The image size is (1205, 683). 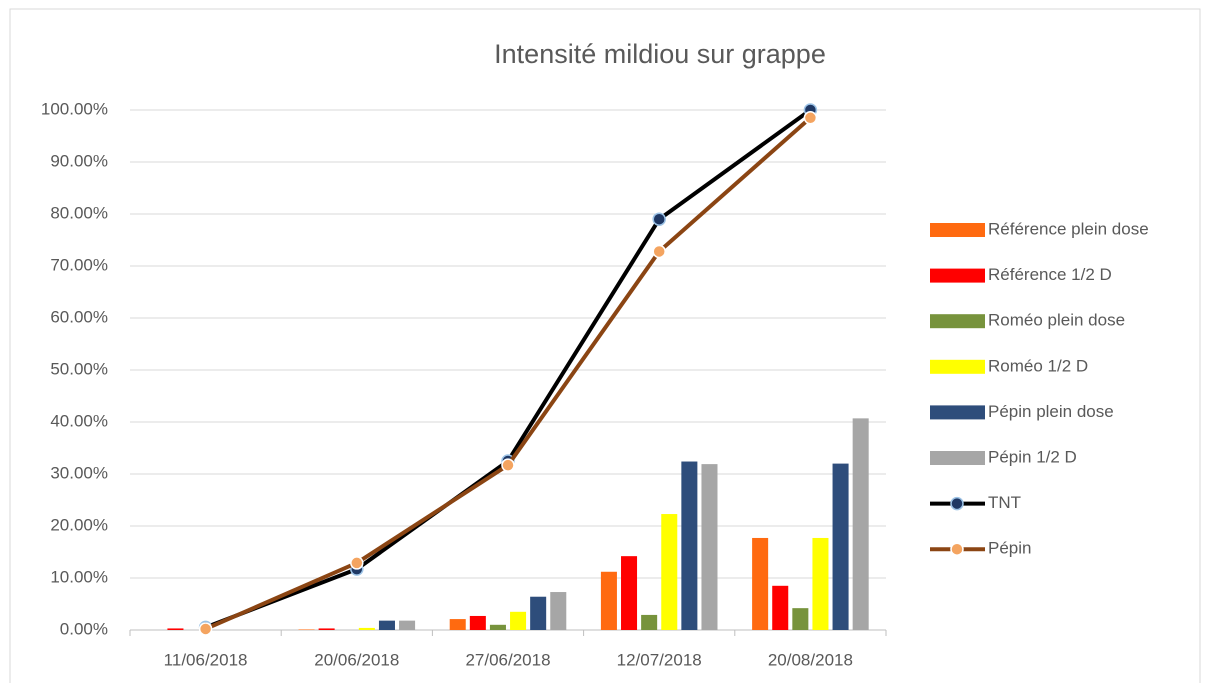 I want to click on y-tick-label: 20.00%, so click(x=79, y=524).